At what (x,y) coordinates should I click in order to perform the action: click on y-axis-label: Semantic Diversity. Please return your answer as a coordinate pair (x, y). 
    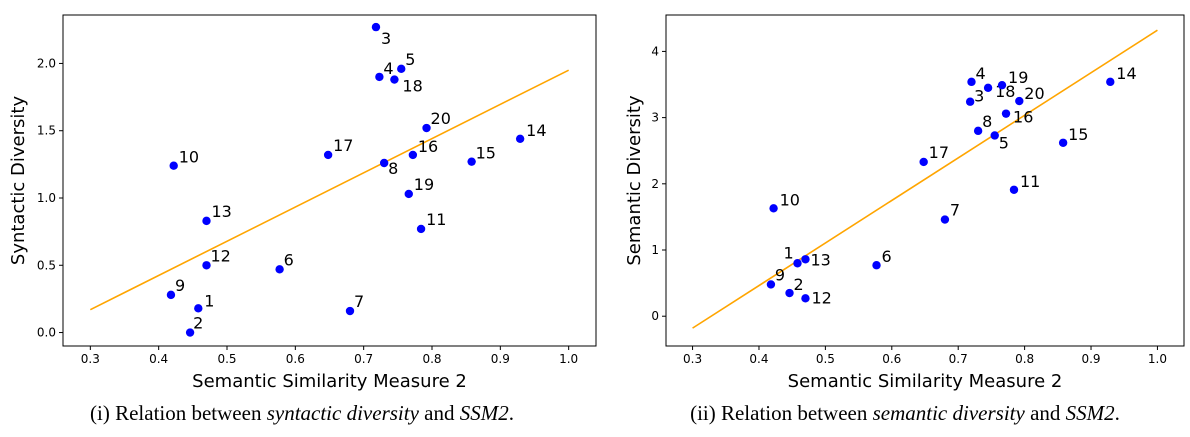
    Looking at the image, I should click on (634, 180).